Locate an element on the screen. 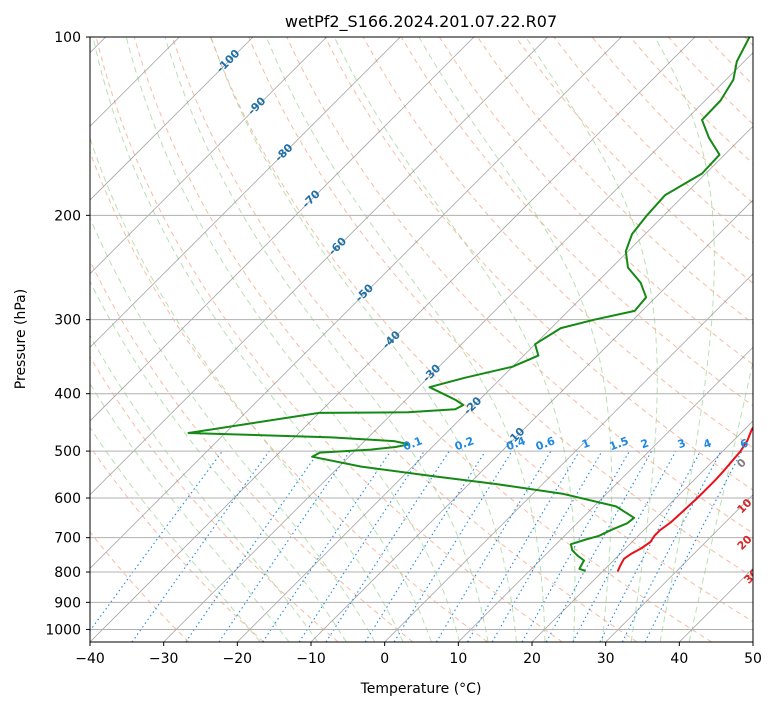 The width and height of the screenshot is (775, 708). y-axis-label: Pressure (hPa) is located at coordinates (21, 339).